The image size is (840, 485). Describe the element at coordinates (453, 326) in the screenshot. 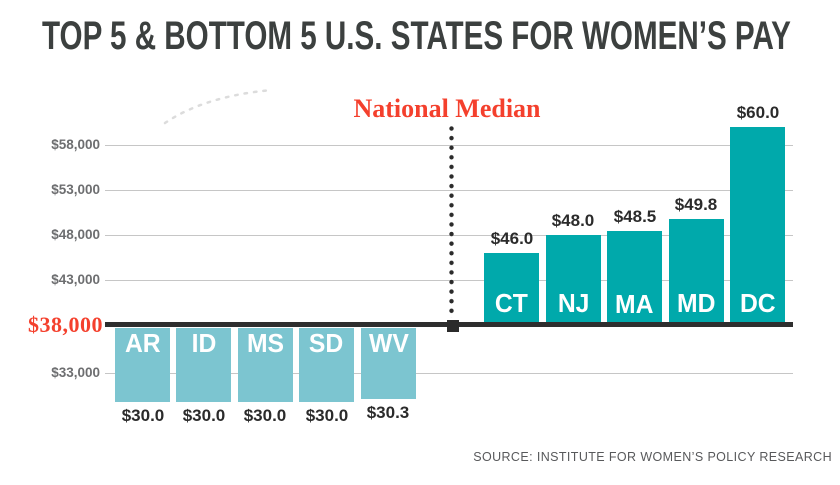

I see `national-median-marker` at that location.